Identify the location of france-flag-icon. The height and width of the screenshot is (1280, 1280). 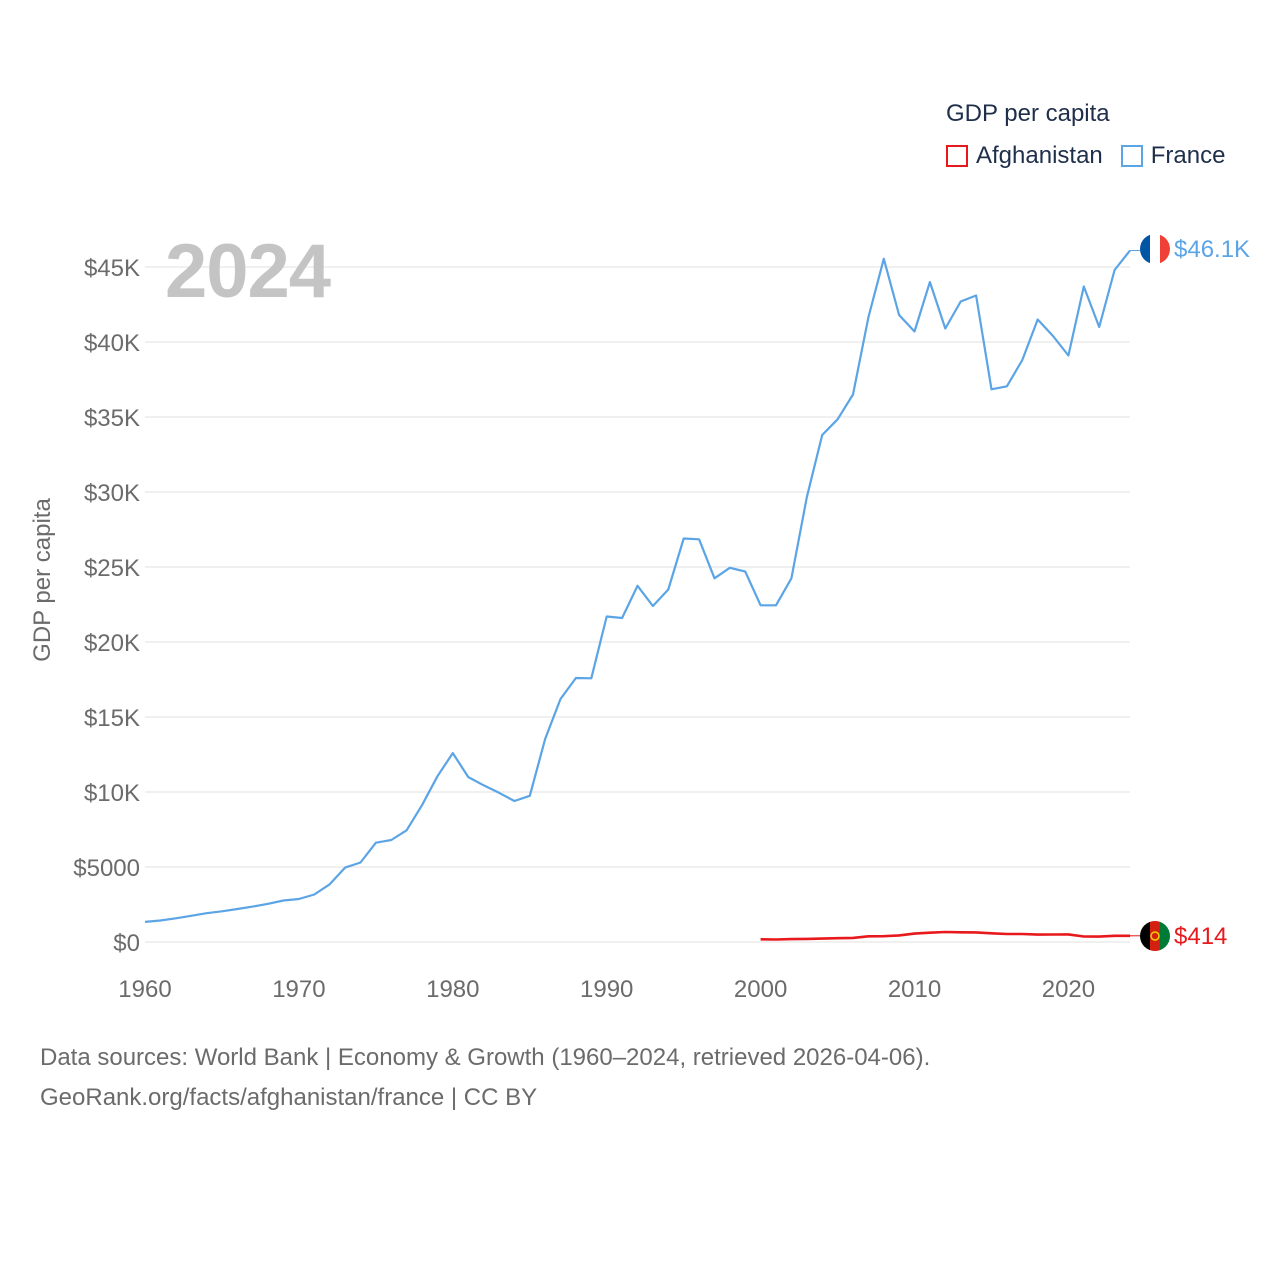
(1155, 249).